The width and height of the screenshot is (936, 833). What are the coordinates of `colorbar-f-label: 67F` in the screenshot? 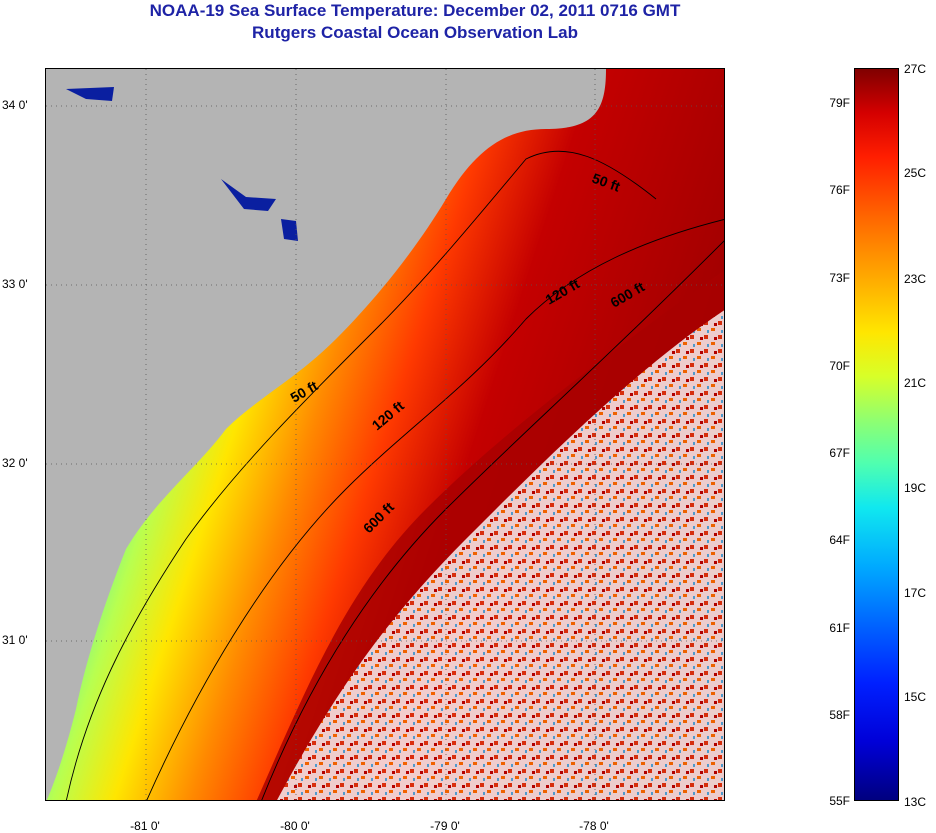 It's located at (839, 453).